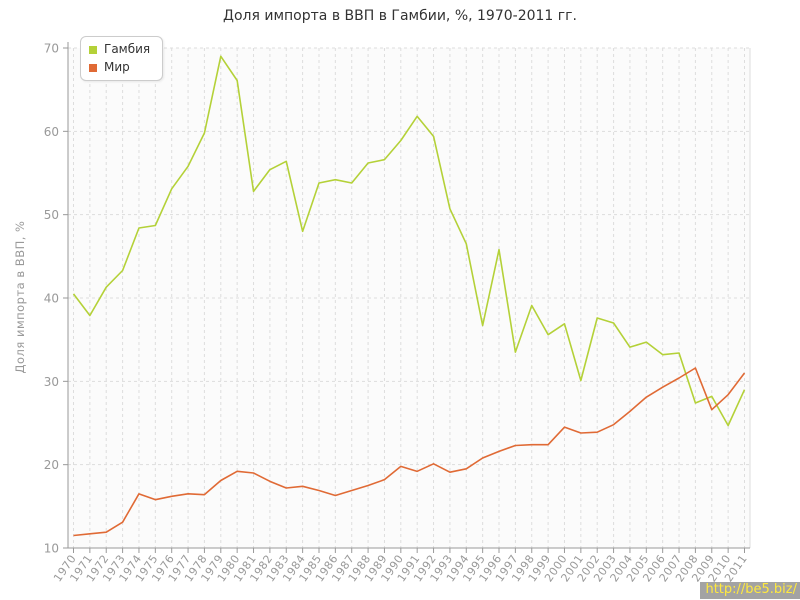 The image size is (800, 600). I want to click on y-tick-labels: 10 20 30 40 50 60 70, so click(51, 299).